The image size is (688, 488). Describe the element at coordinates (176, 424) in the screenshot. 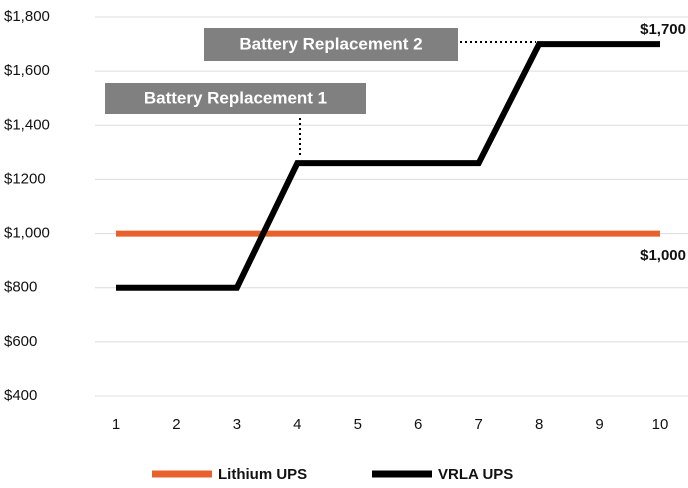

I see `x-tick-label: 2` at that location.